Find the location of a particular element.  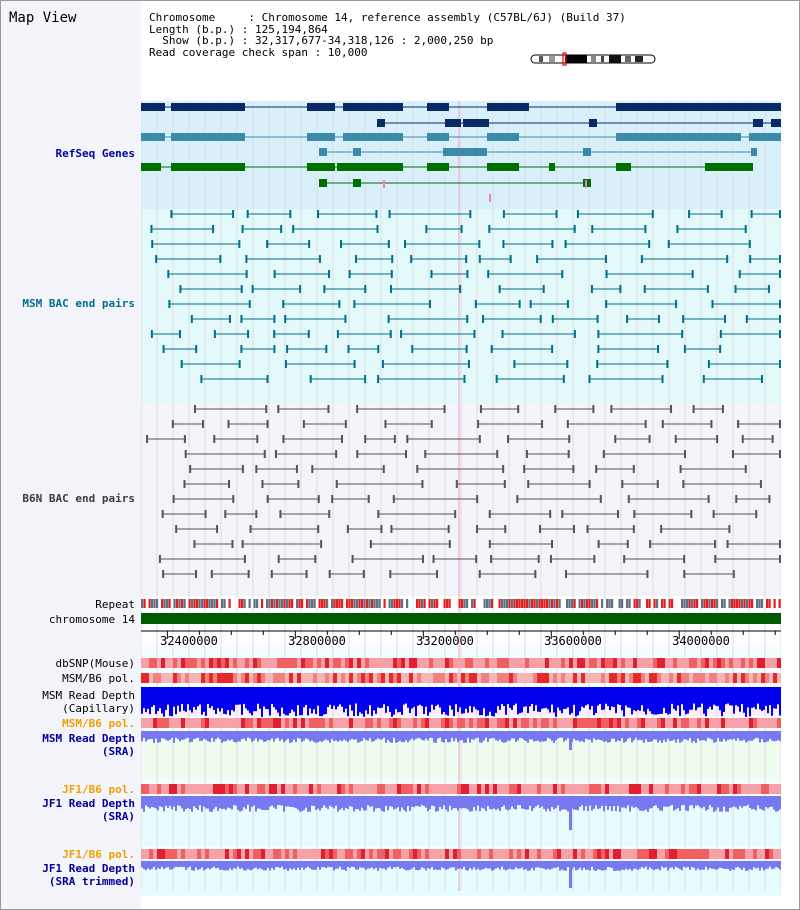

track-label-jf1-b6-pol-trim: JF1/B6 pol. is located at coordinates (98, 854).